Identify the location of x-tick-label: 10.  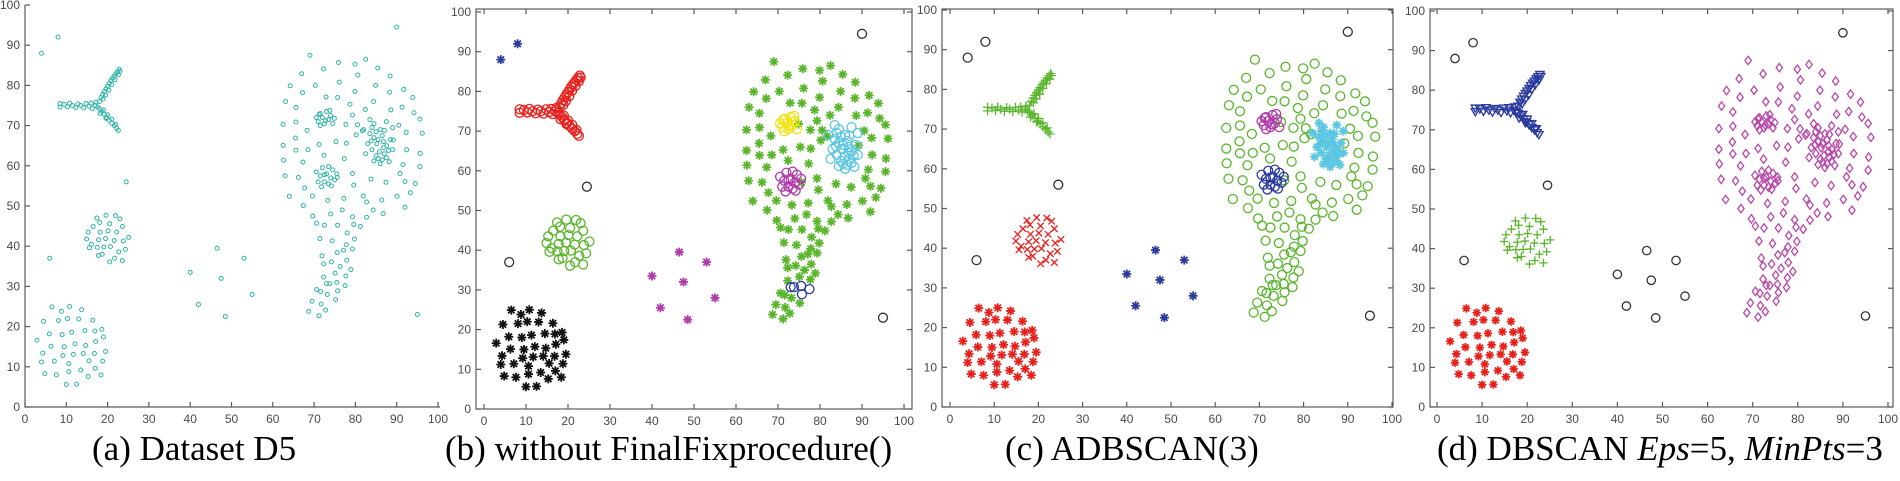
(526, 421).